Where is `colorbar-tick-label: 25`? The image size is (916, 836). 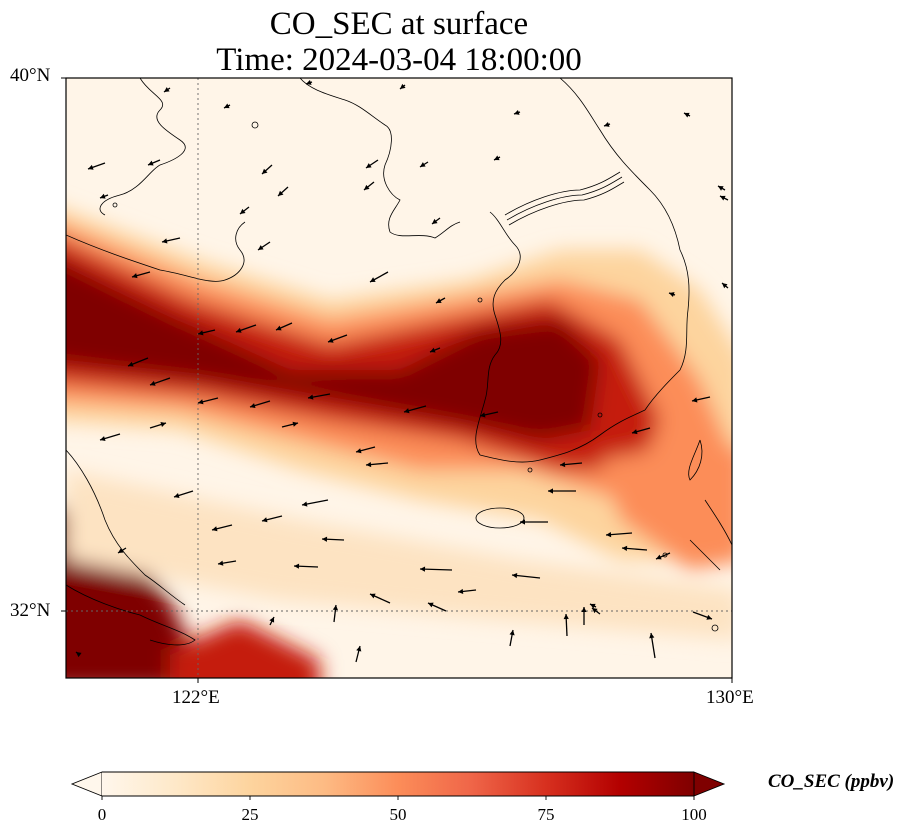 colorbar-tick-label: 25 is located at coordinates (250, 814).